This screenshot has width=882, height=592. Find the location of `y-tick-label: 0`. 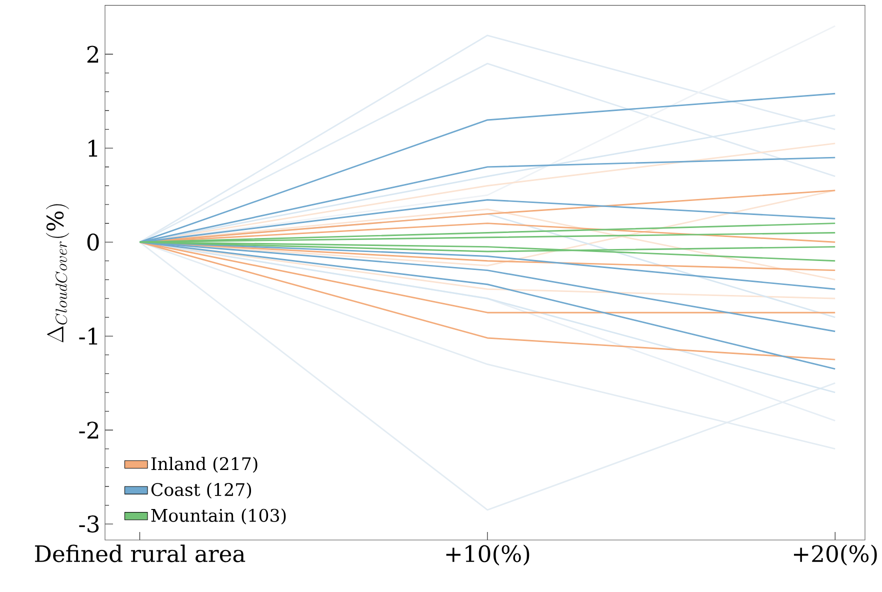

y-tick-label: 0 is located at coordinates (93, 242).